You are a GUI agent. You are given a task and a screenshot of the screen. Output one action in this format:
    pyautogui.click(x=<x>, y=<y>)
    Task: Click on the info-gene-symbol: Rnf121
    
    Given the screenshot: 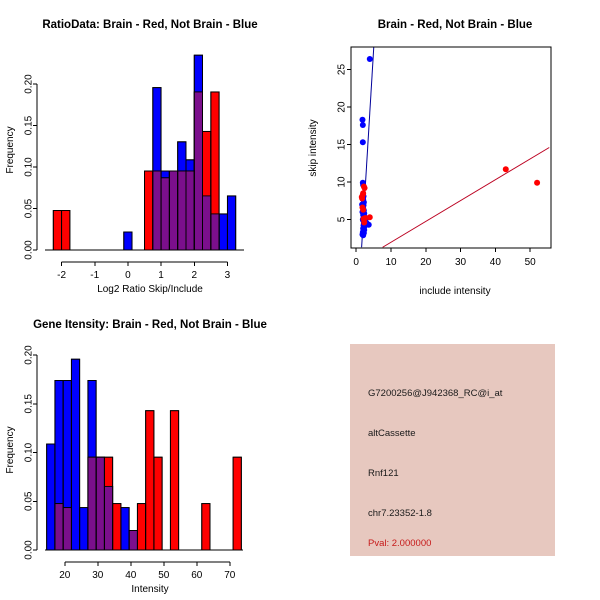 What is the action you would take?
    pyautogui.click(x=383, y=473)
    